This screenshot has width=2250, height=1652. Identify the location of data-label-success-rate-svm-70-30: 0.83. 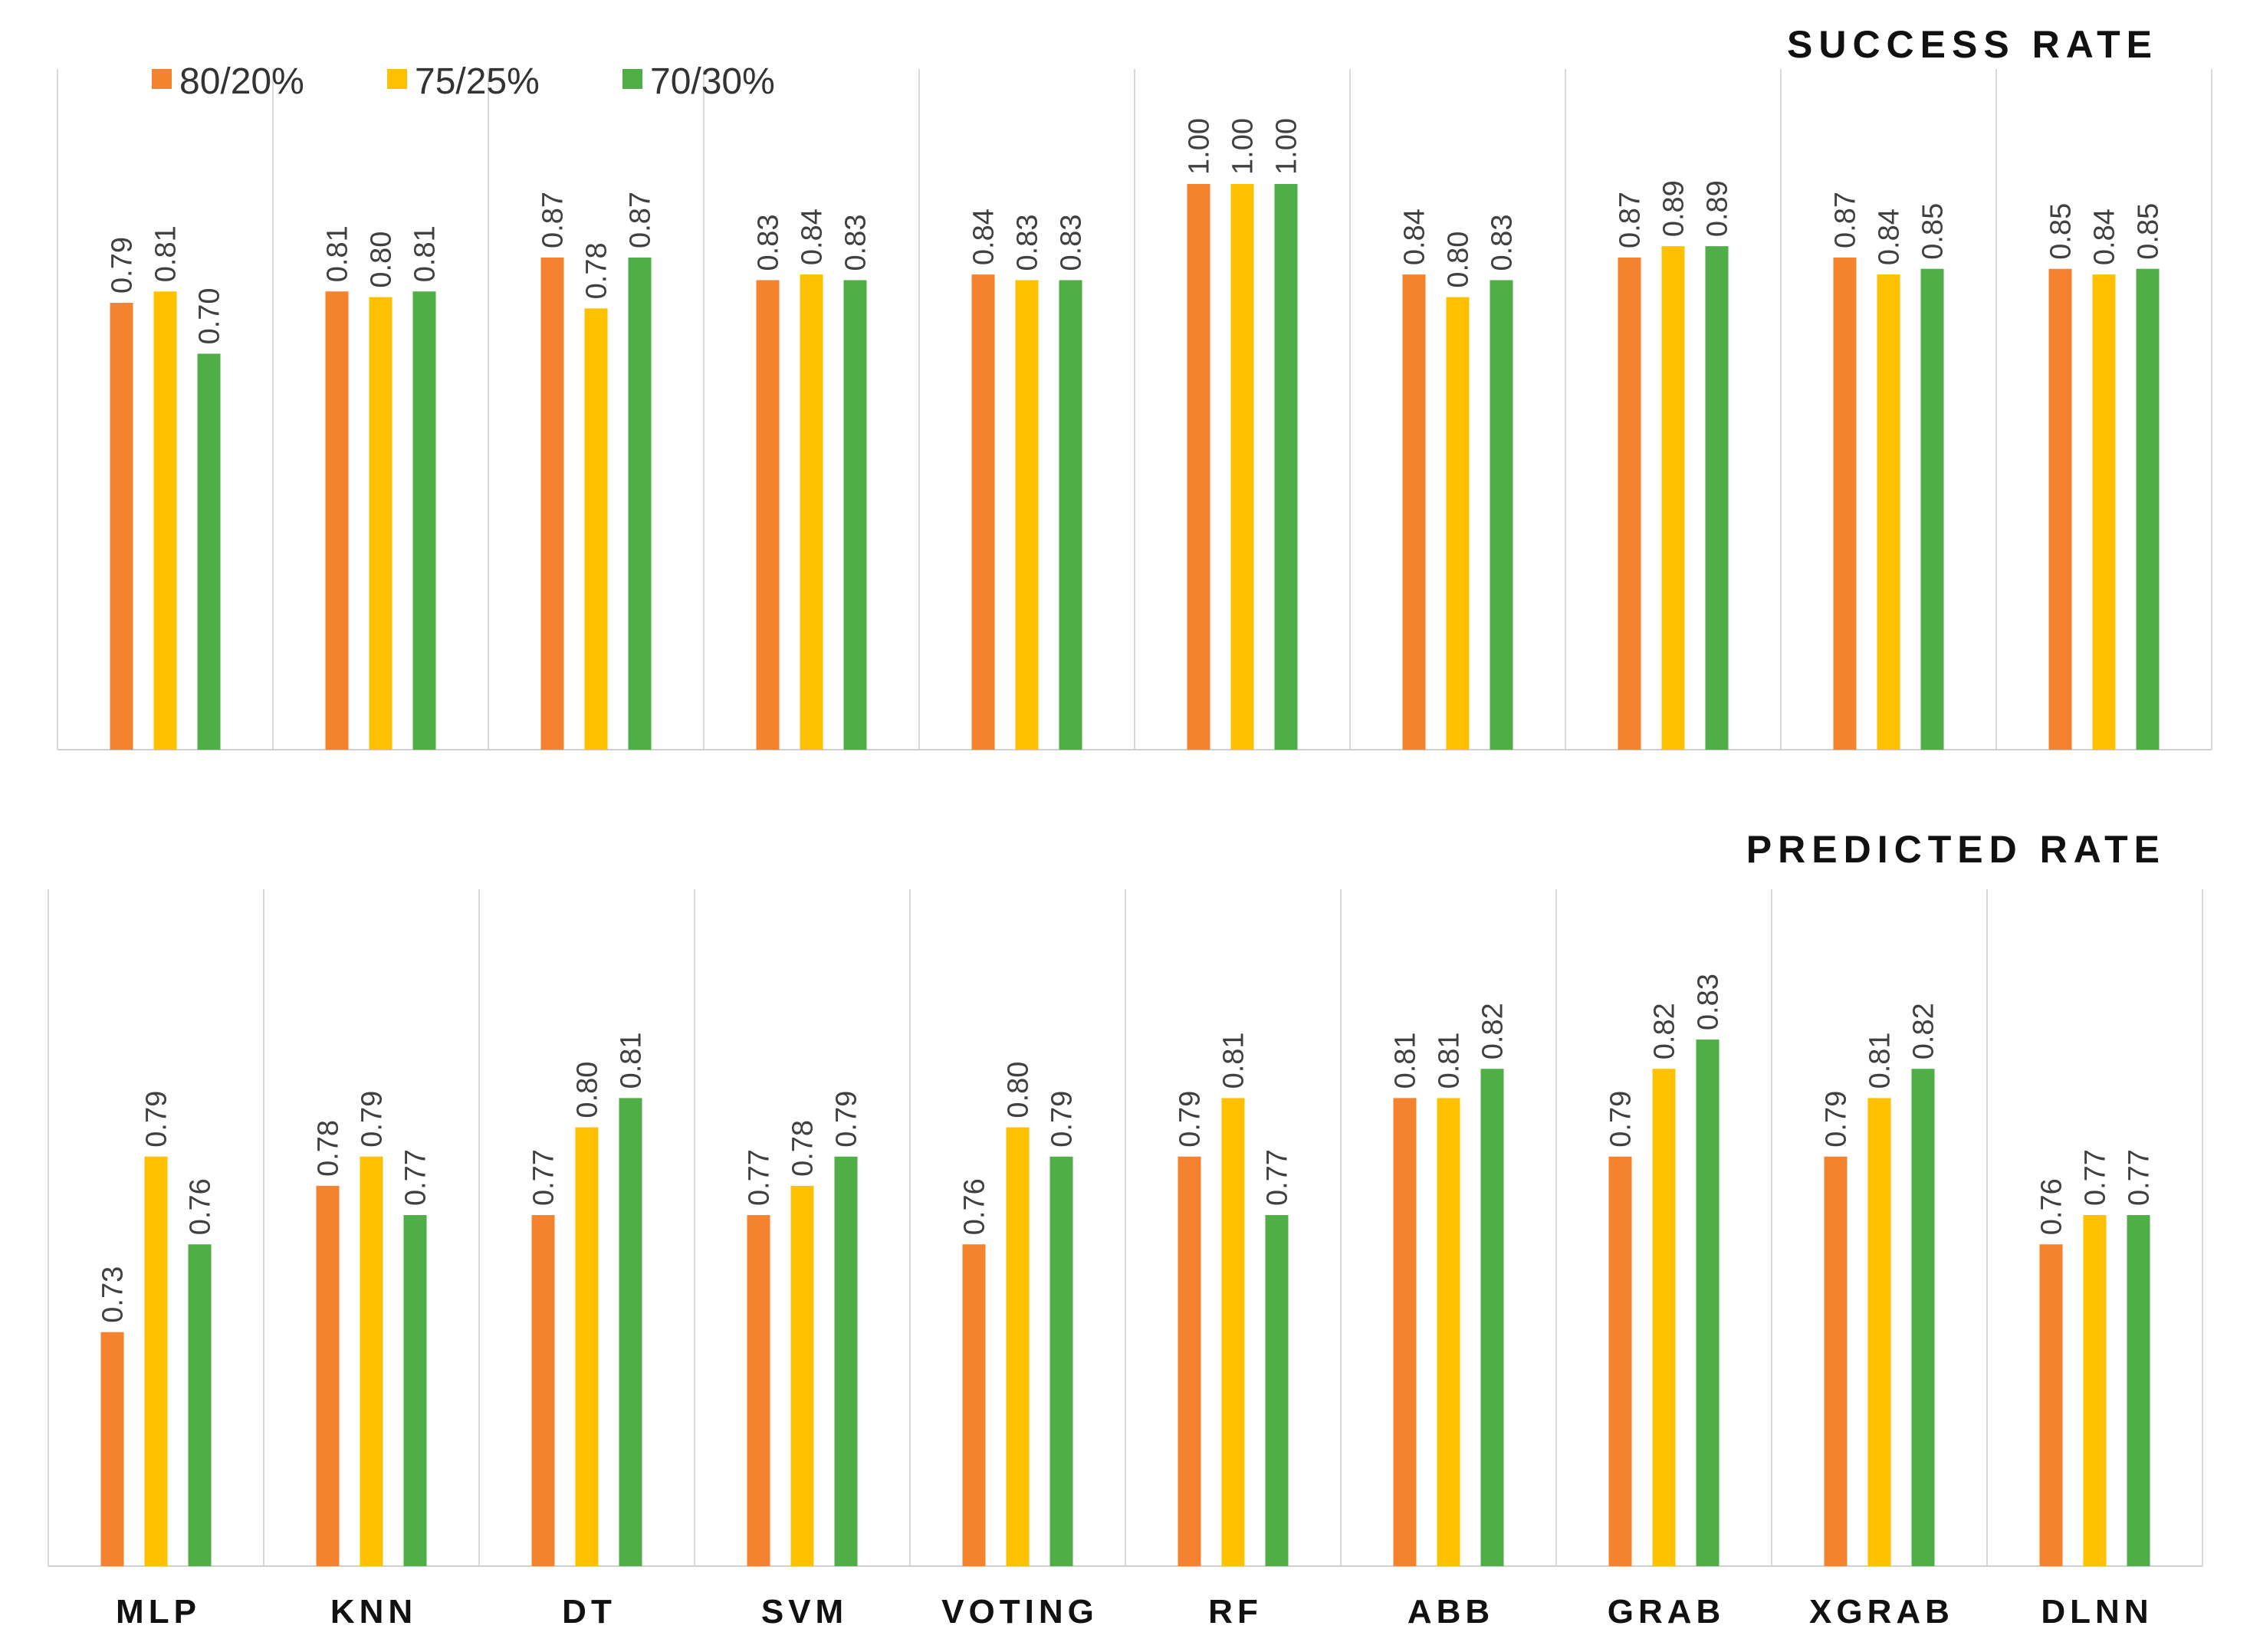
(856, 242).